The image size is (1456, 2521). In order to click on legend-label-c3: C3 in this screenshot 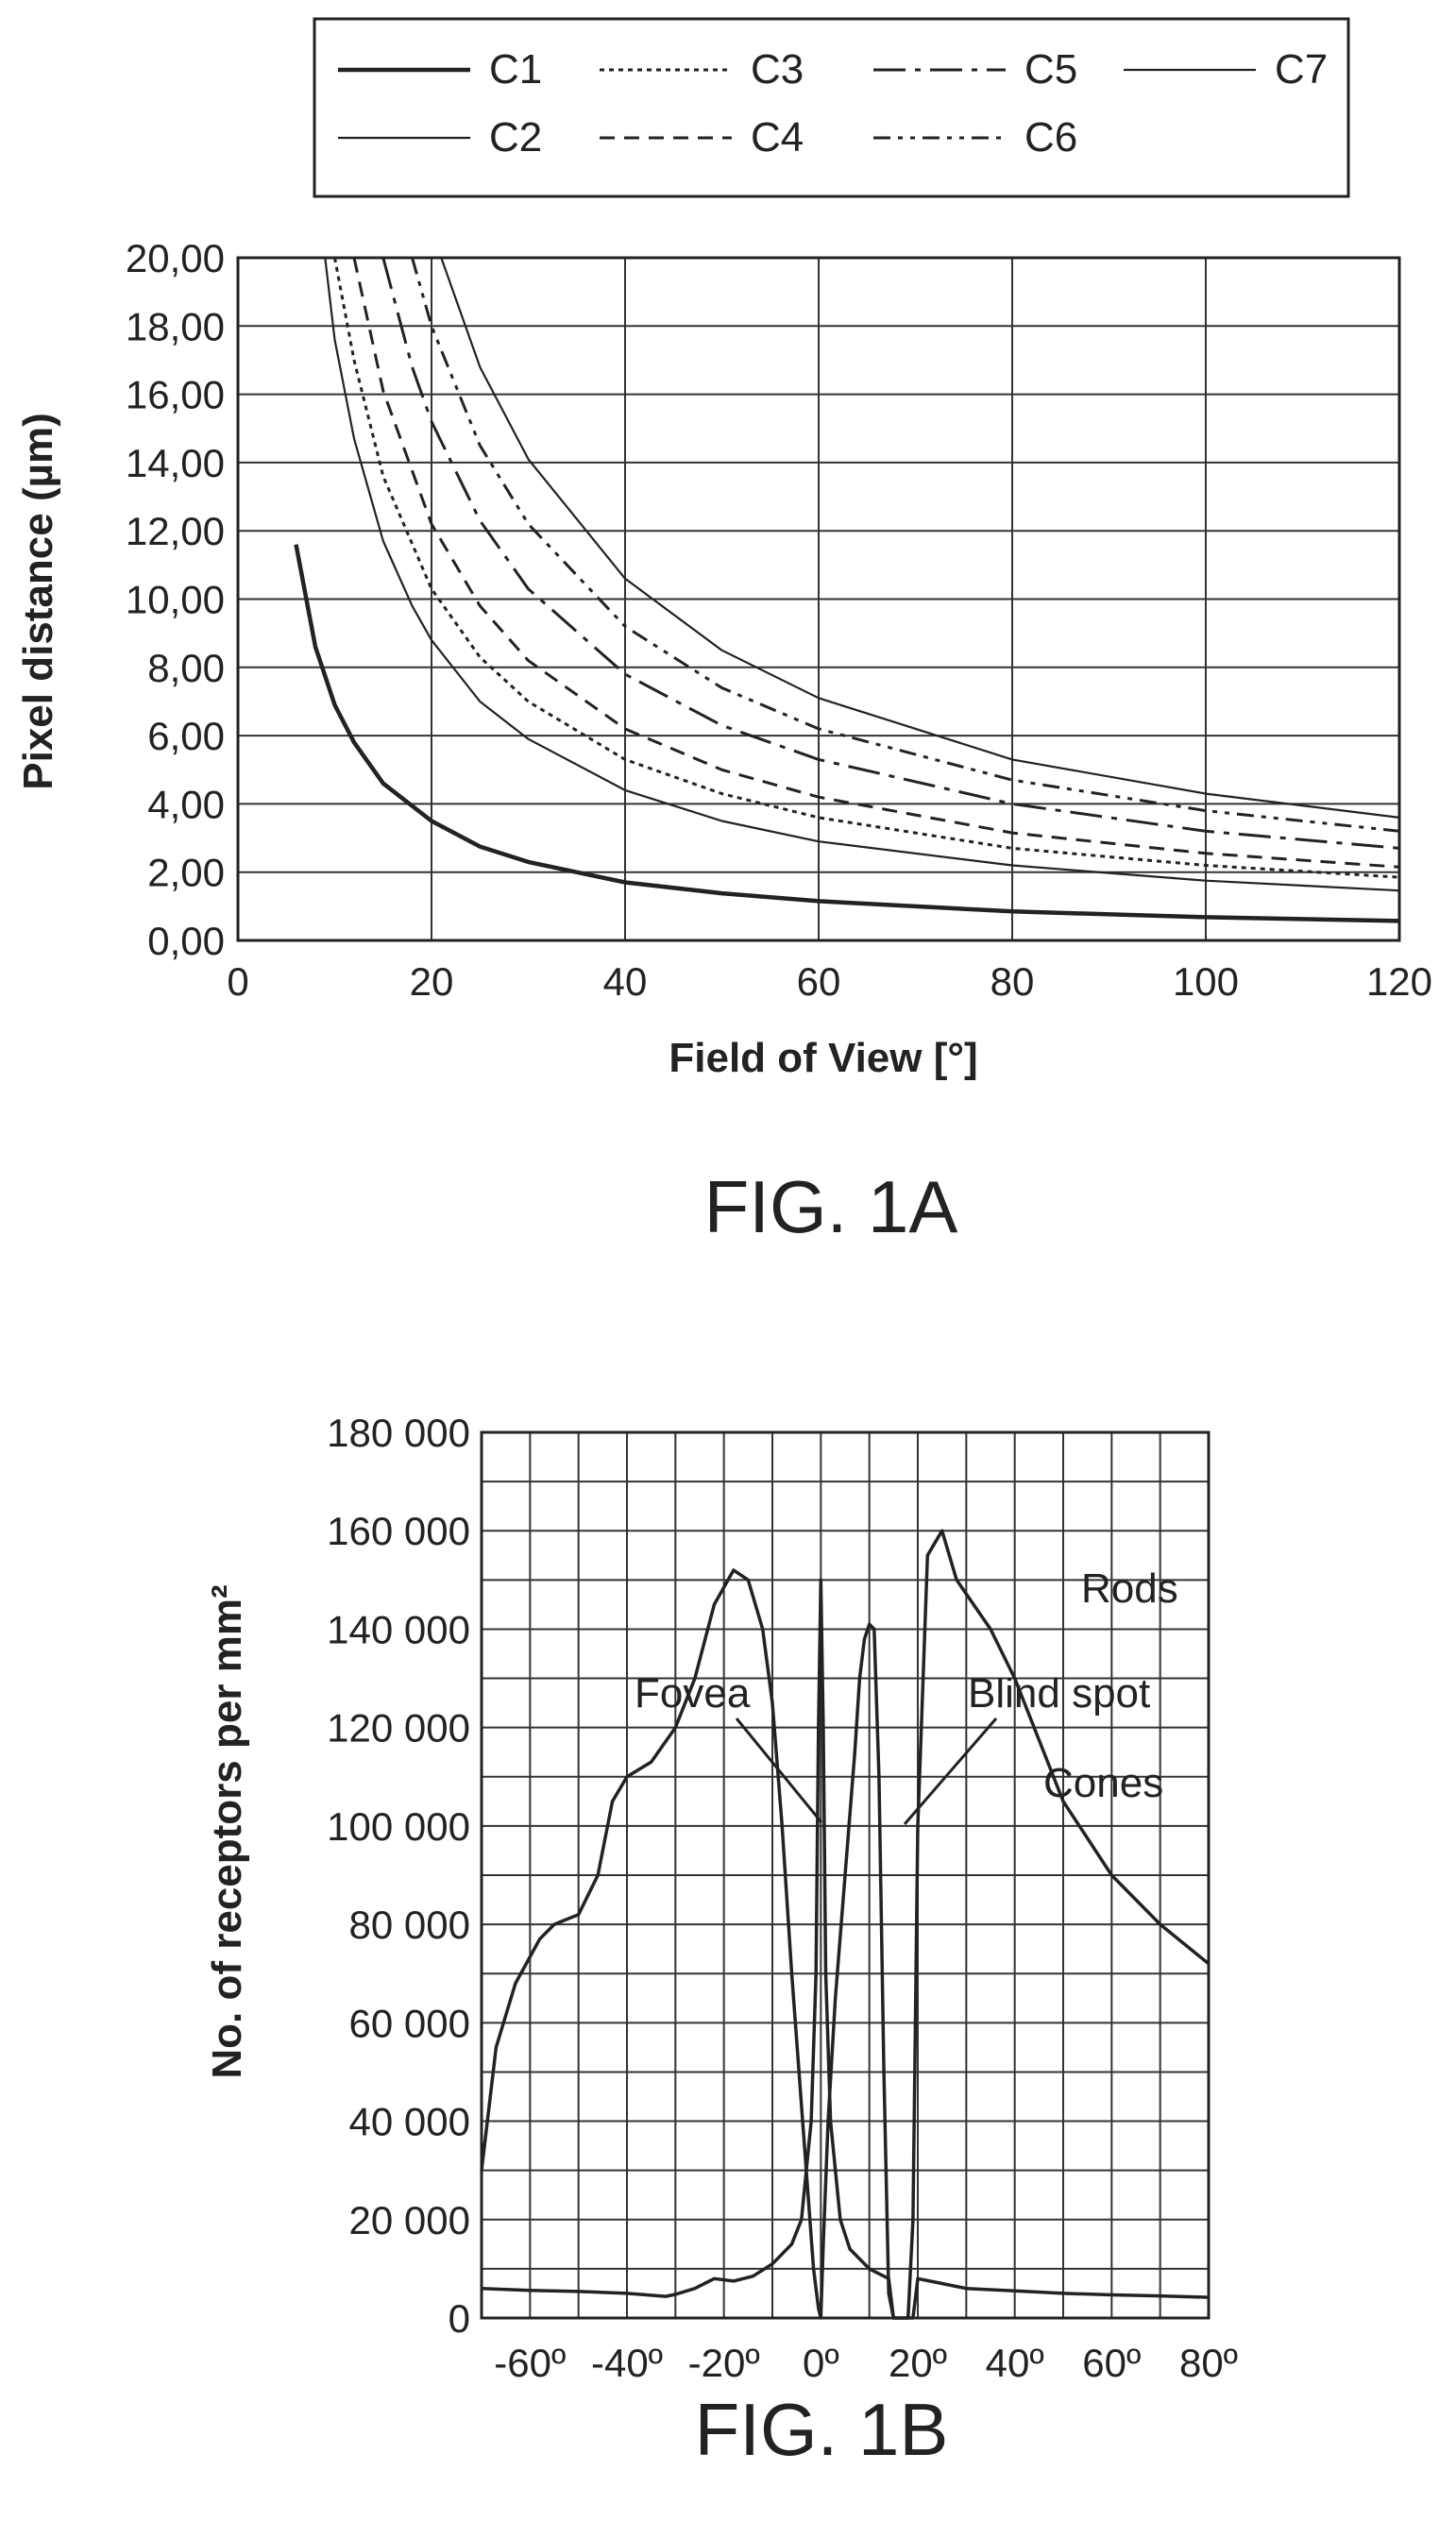, I will do `click(777, 69)`.